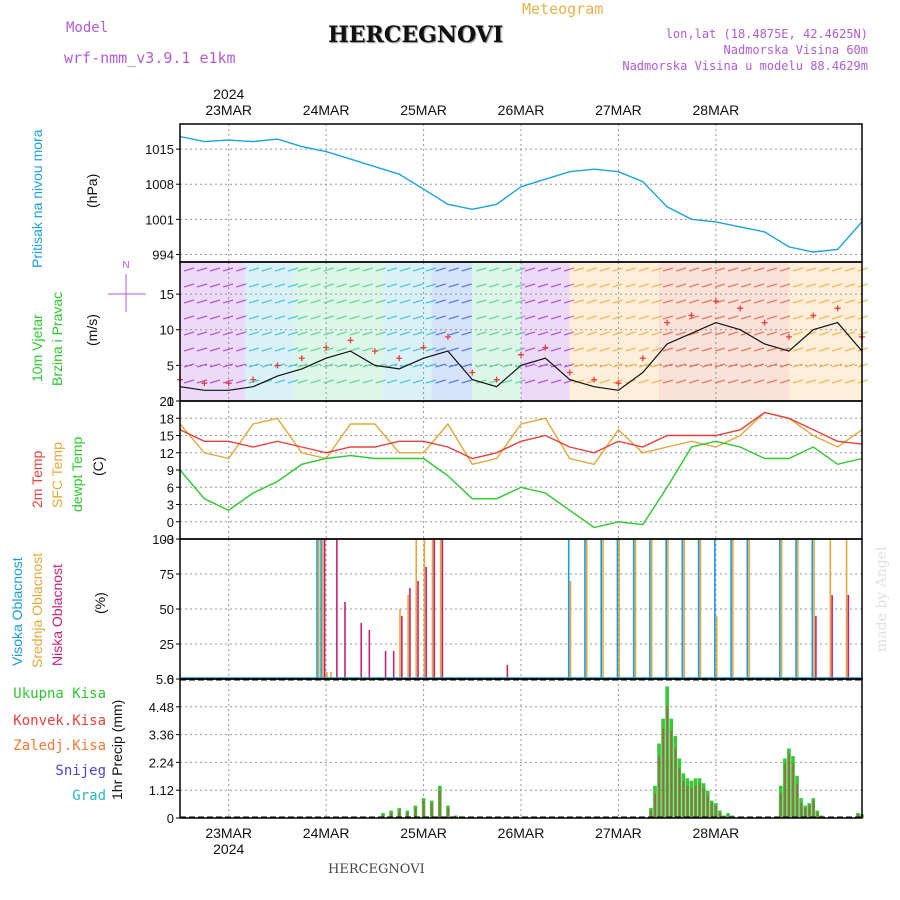 The width and height of the screenshot is (900, 900). I want to click on day-label-bottom: 28MAR, so click(716, 833).